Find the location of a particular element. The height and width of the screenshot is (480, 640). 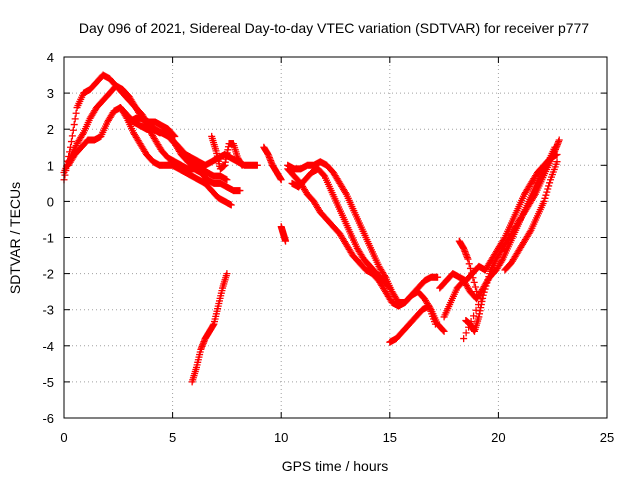

y-tick-label: -2 is located at coordinates (48, 274).